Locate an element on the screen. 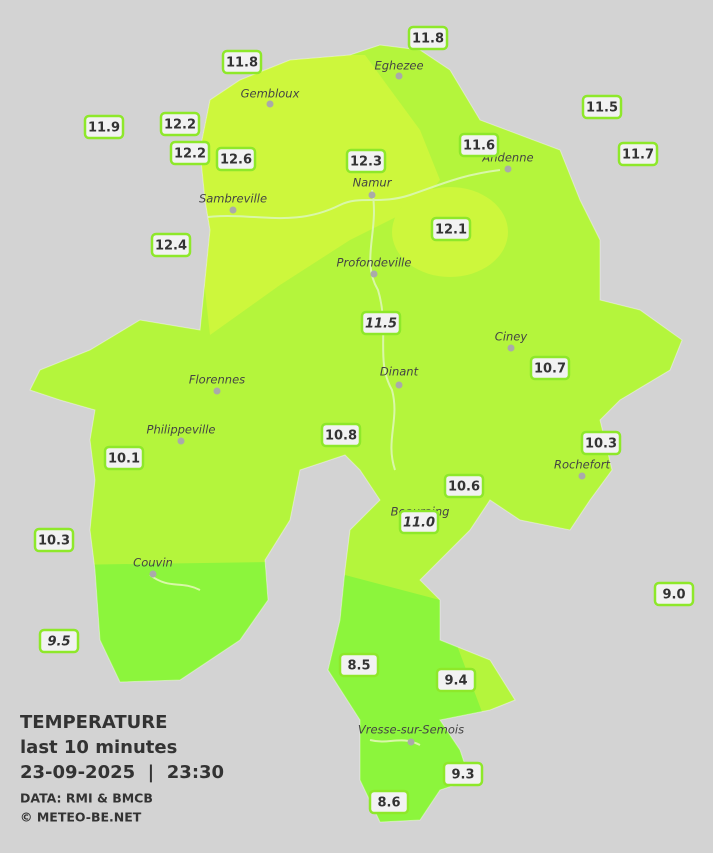  city-label: Philippeville is located at coordinates (181, 430).